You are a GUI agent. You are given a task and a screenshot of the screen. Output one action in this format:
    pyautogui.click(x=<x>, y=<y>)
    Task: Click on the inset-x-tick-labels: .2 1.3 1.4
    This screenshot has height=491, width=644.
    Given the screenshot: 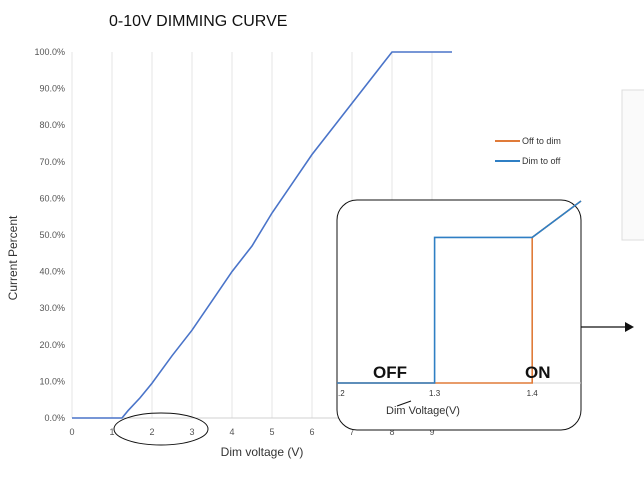 What is the action you would take?
    pyautogui.click(x=438, y=393)
    